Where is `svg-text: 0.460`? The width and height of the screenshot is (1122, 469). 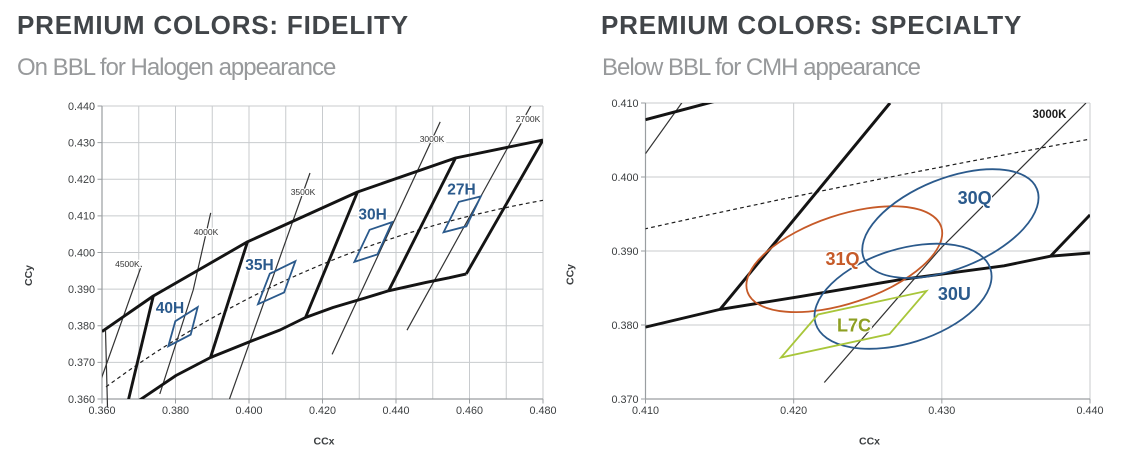 svg-text: 0.460 is located at coordinates (469, 411).